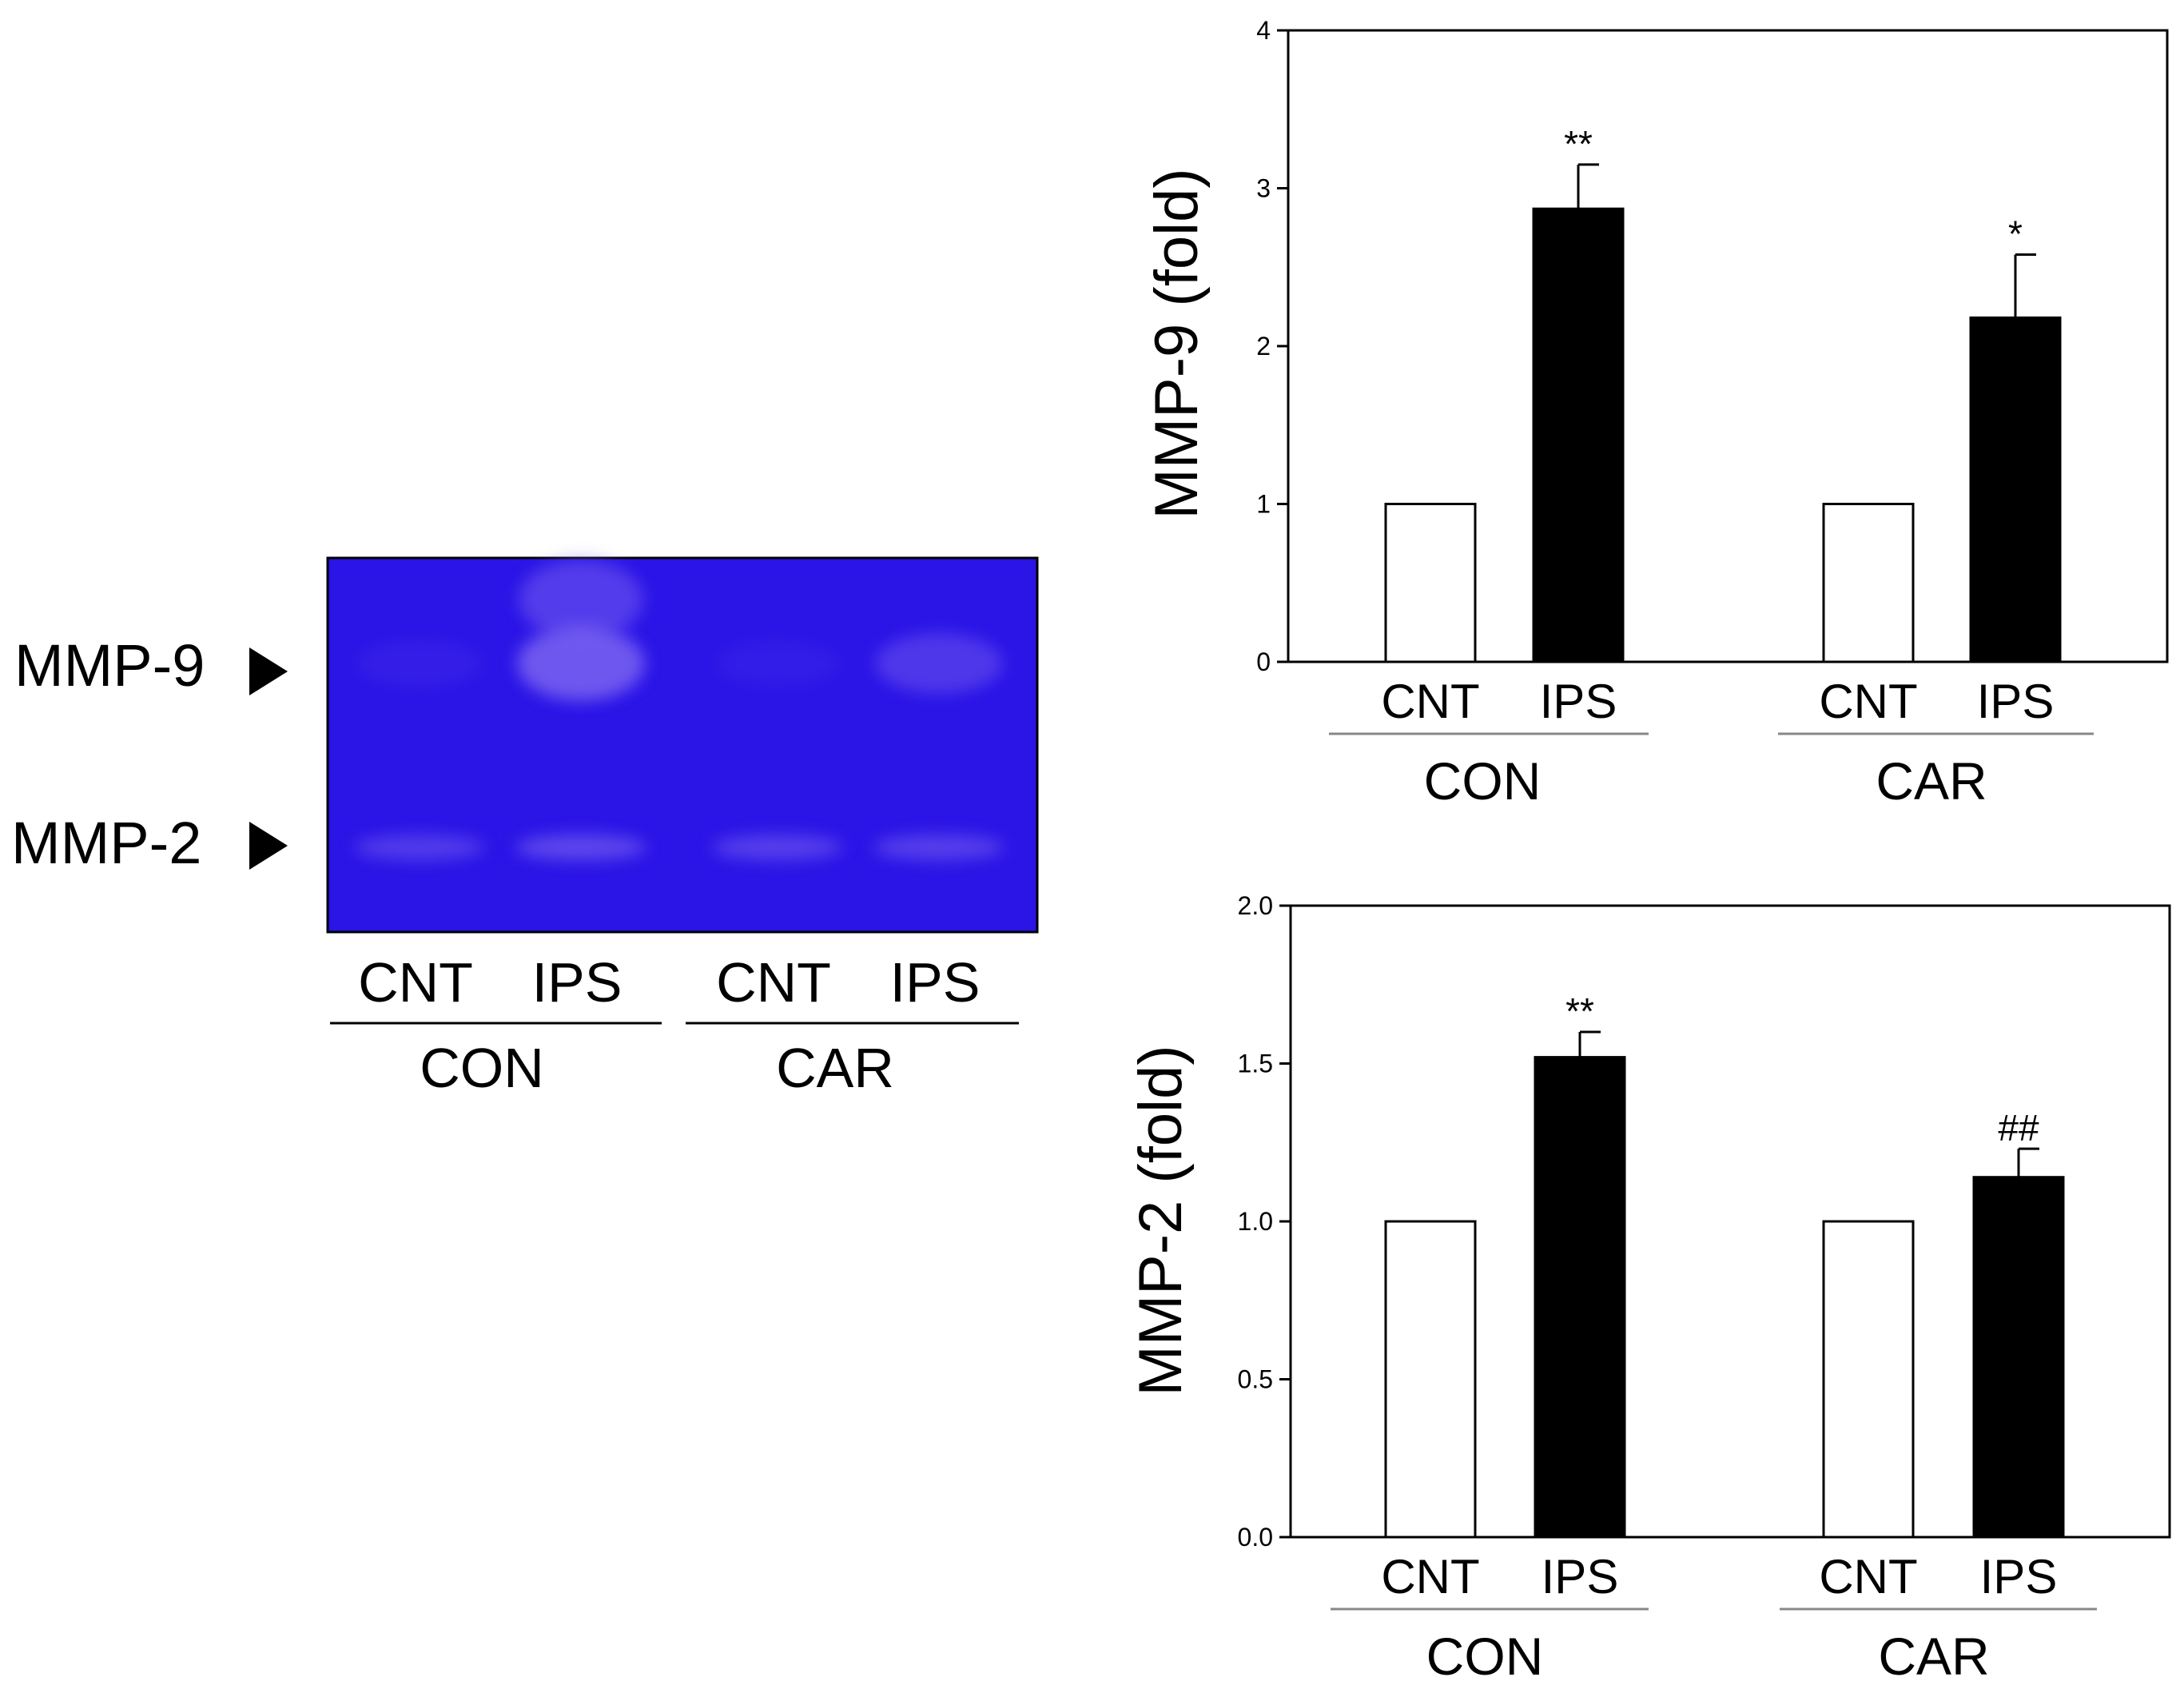 This screenshot has height=1693, width=2184. What do you see at coordinates (1255, 1380) in the screenshot?
I see `y-tick-label: 0.5` at bounding box center [1255, 1380].